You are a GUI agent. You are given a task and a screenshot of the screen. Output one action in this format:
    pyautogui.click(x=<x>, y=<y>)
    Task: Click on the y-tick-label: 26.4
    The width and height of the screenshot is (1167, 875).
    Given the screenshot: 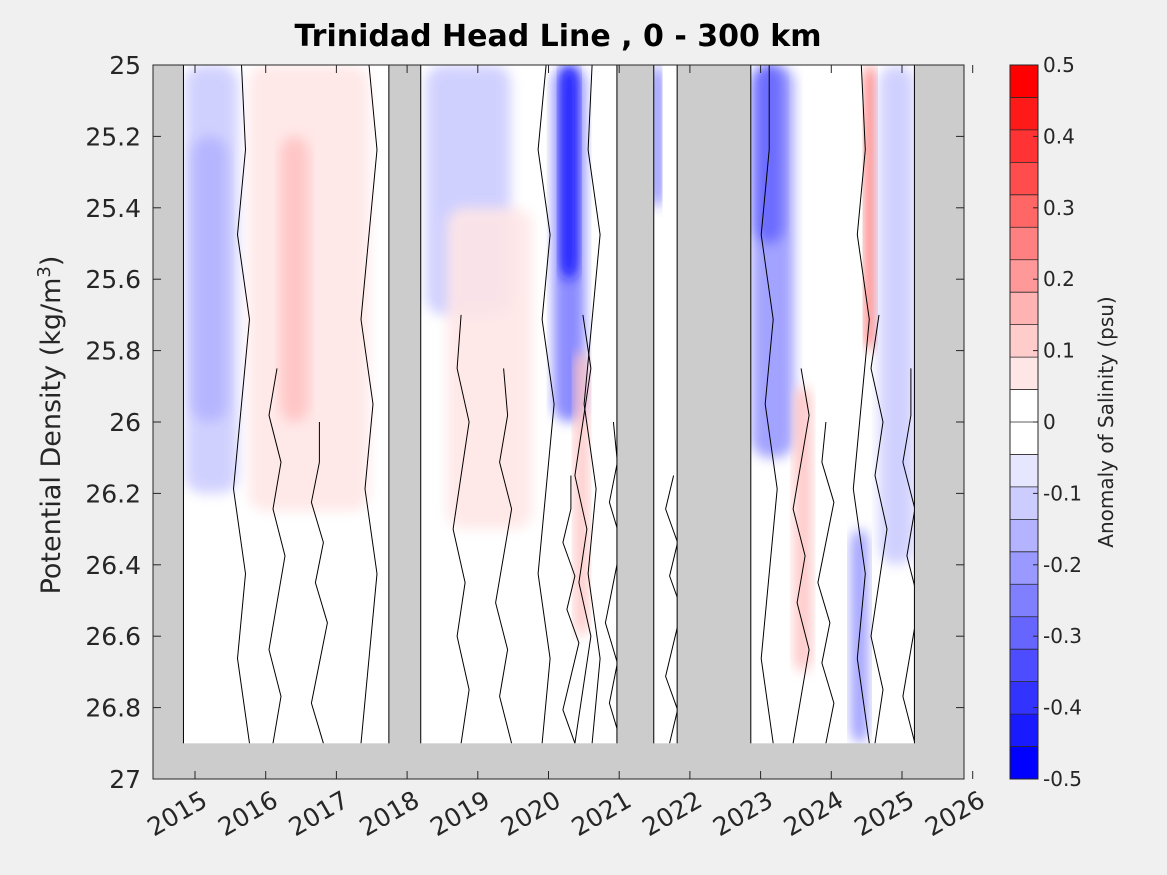 What is the action you would take?
    pyautogui.click(x=113, y=565)
    